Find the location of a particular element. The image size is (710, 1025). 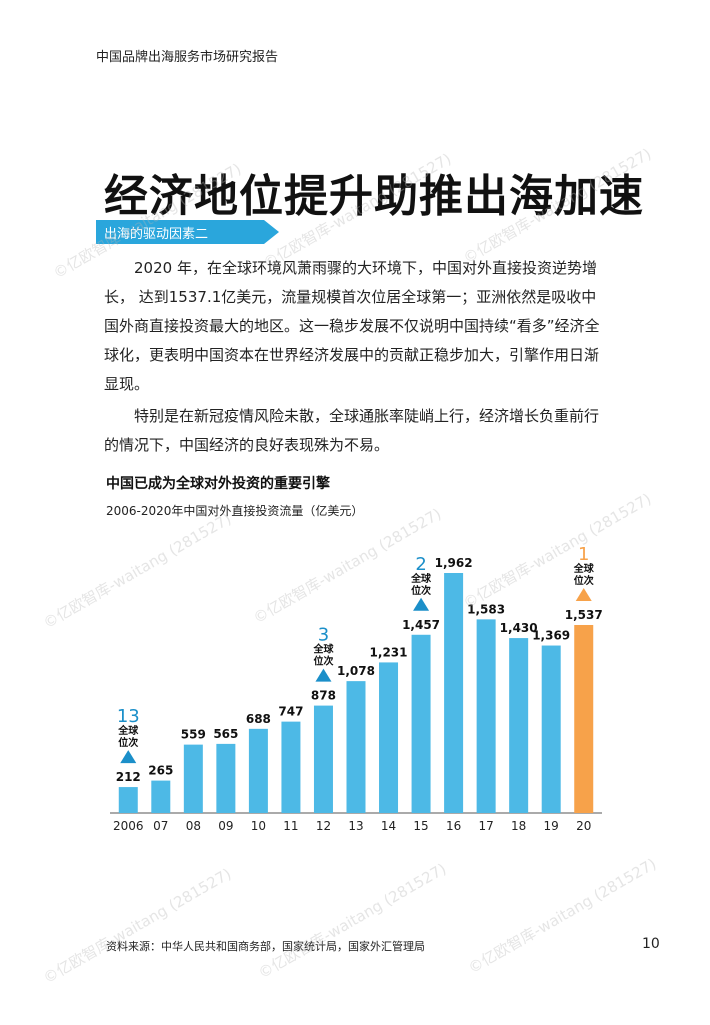

bar-value-label: 1,430 is located at coordinates (519, 628).